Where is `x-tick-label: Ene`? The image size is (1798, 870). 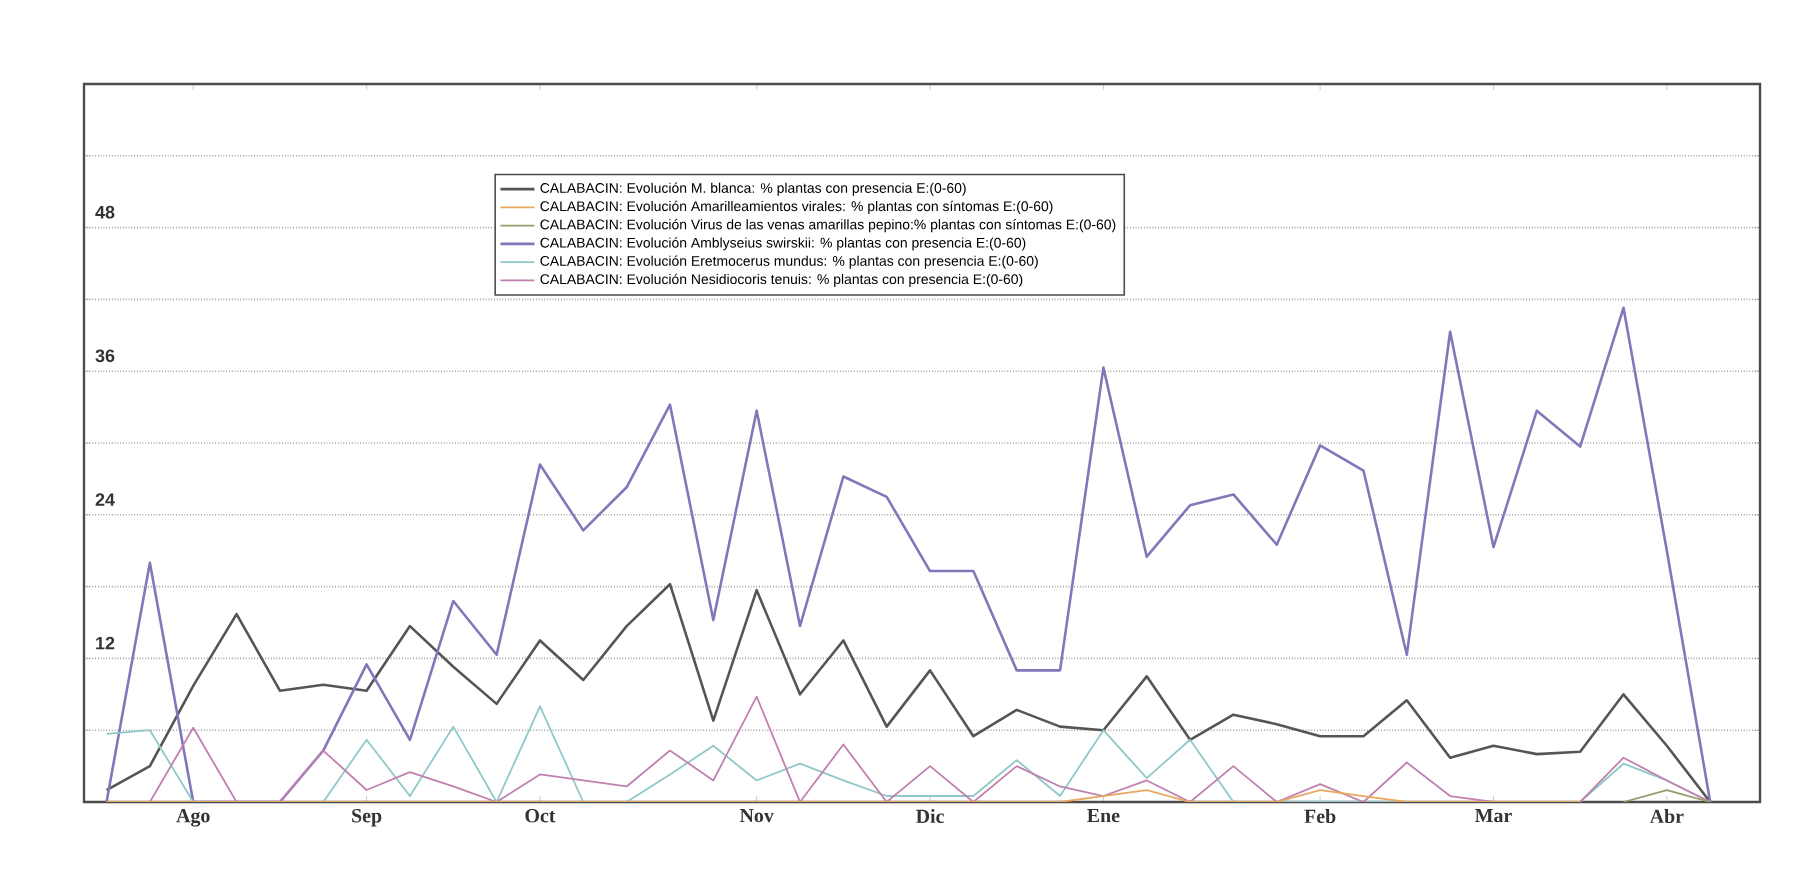 x-tick-label: Ene is located at coordinates (1103, 816).